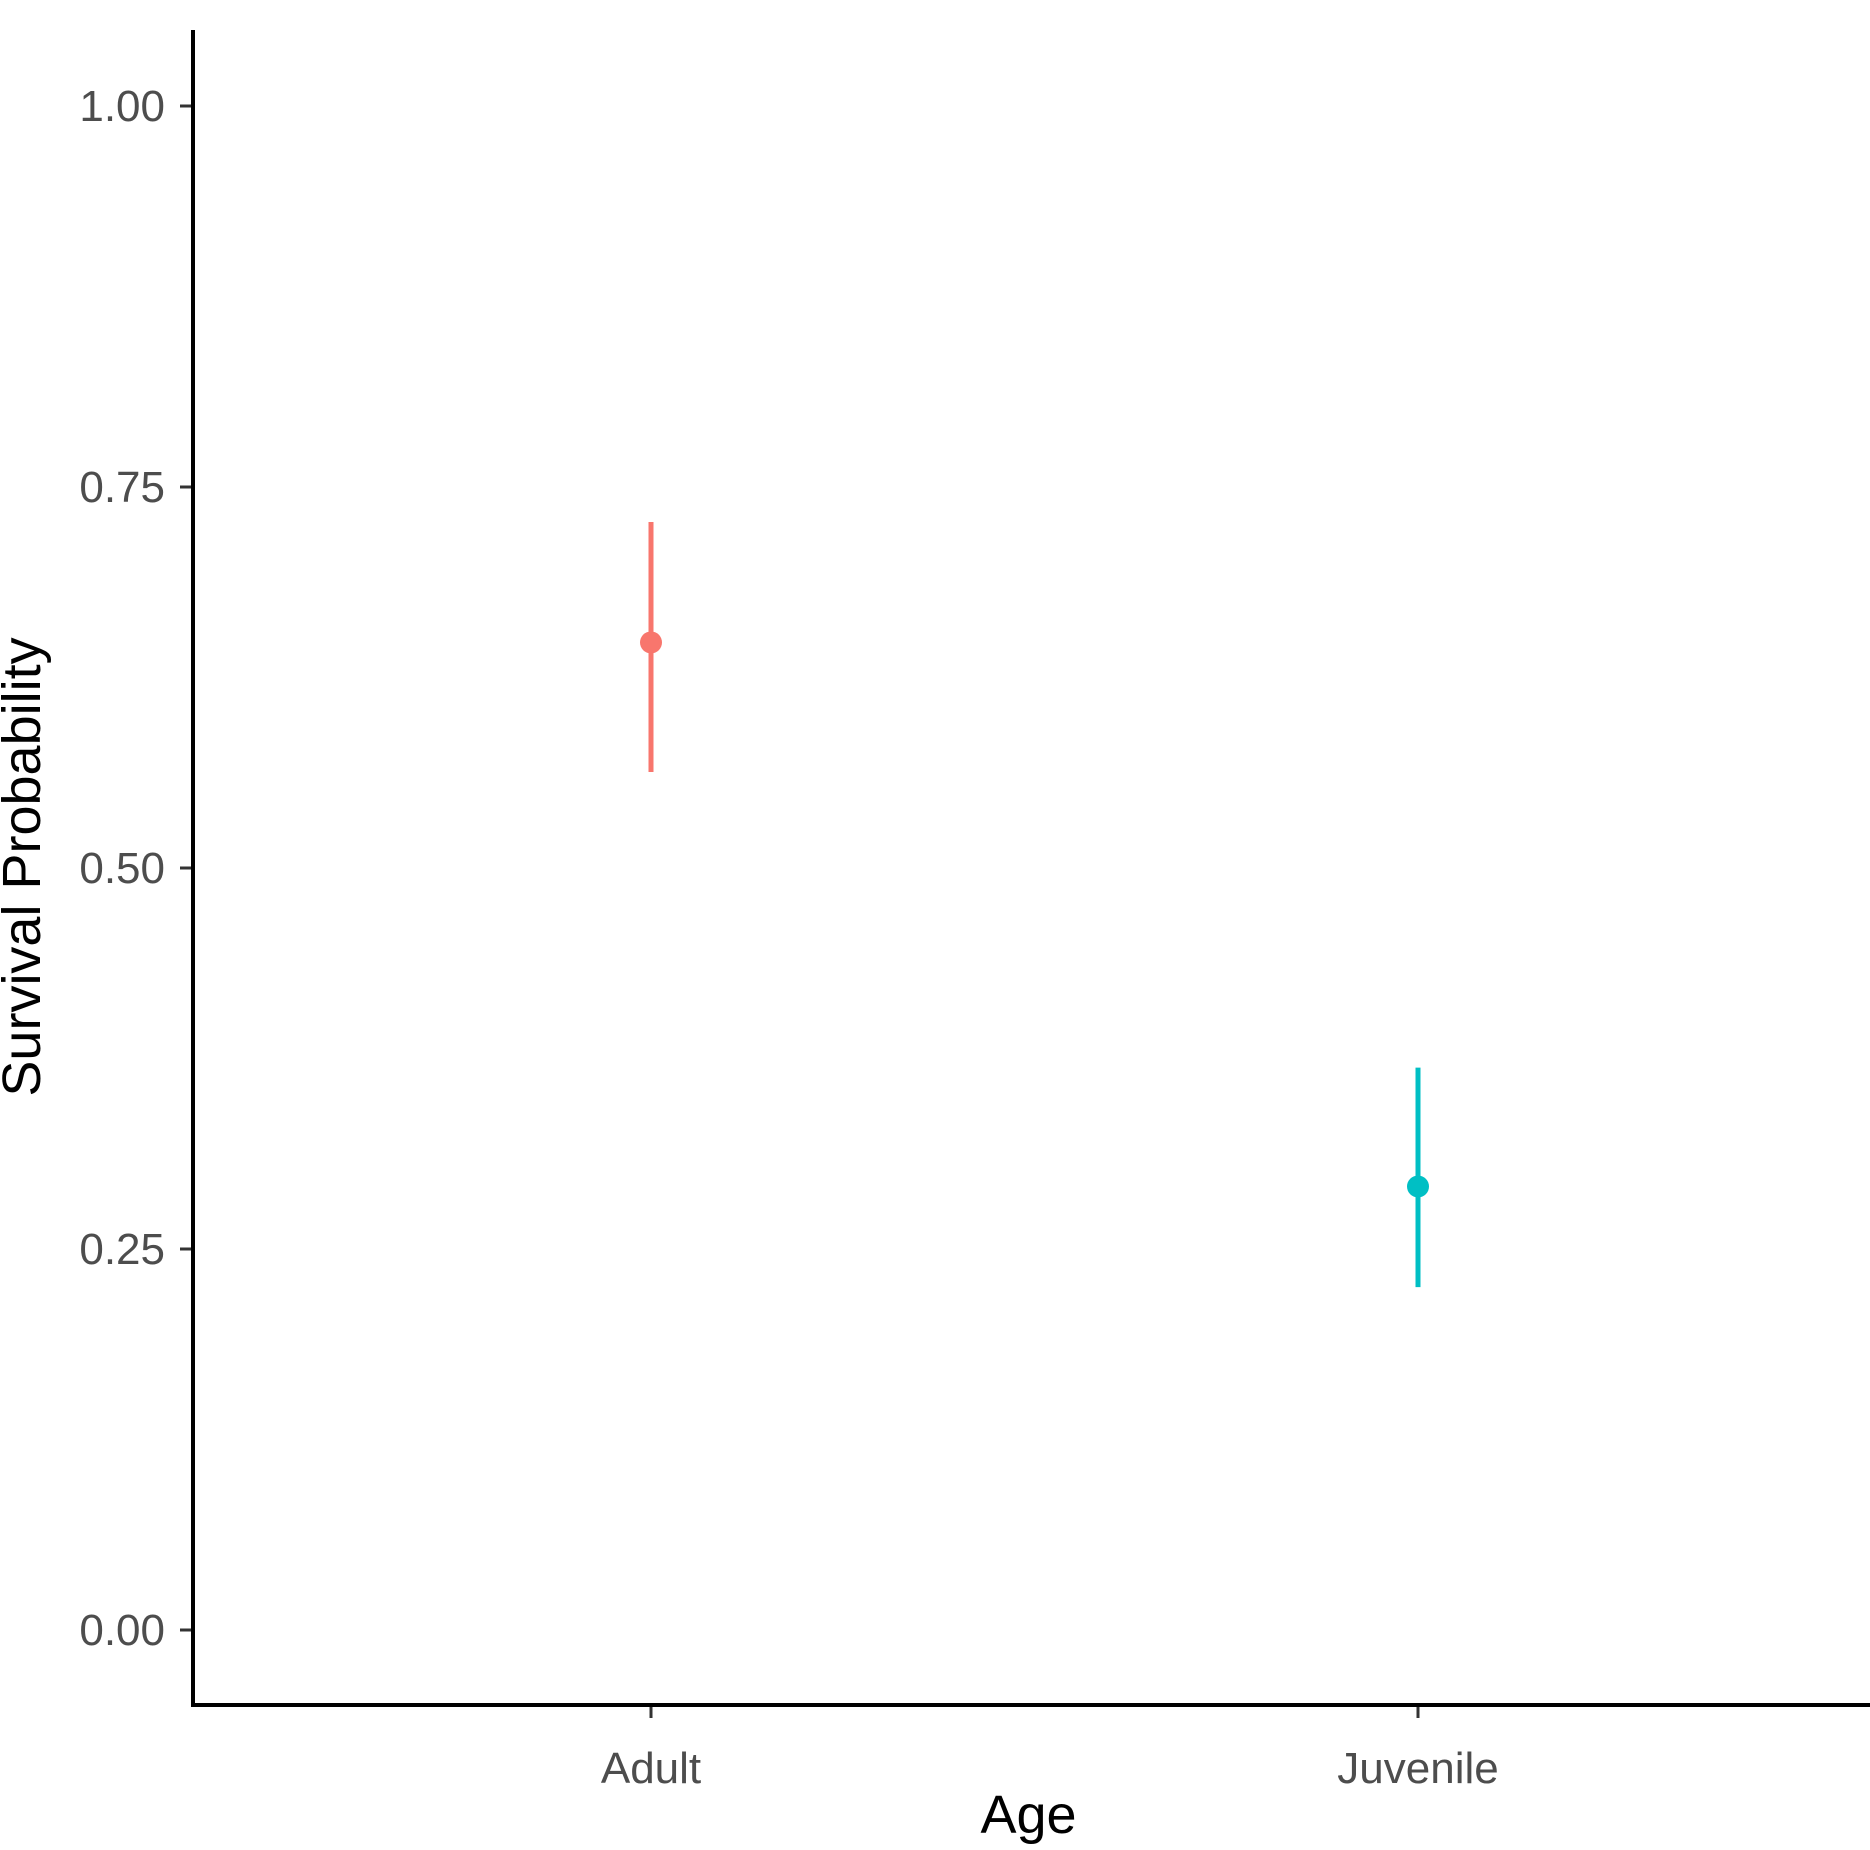 This screenshot has height=1850, width=1870. I want to click on y-tick-label: 0.25, so click(122, 1249).